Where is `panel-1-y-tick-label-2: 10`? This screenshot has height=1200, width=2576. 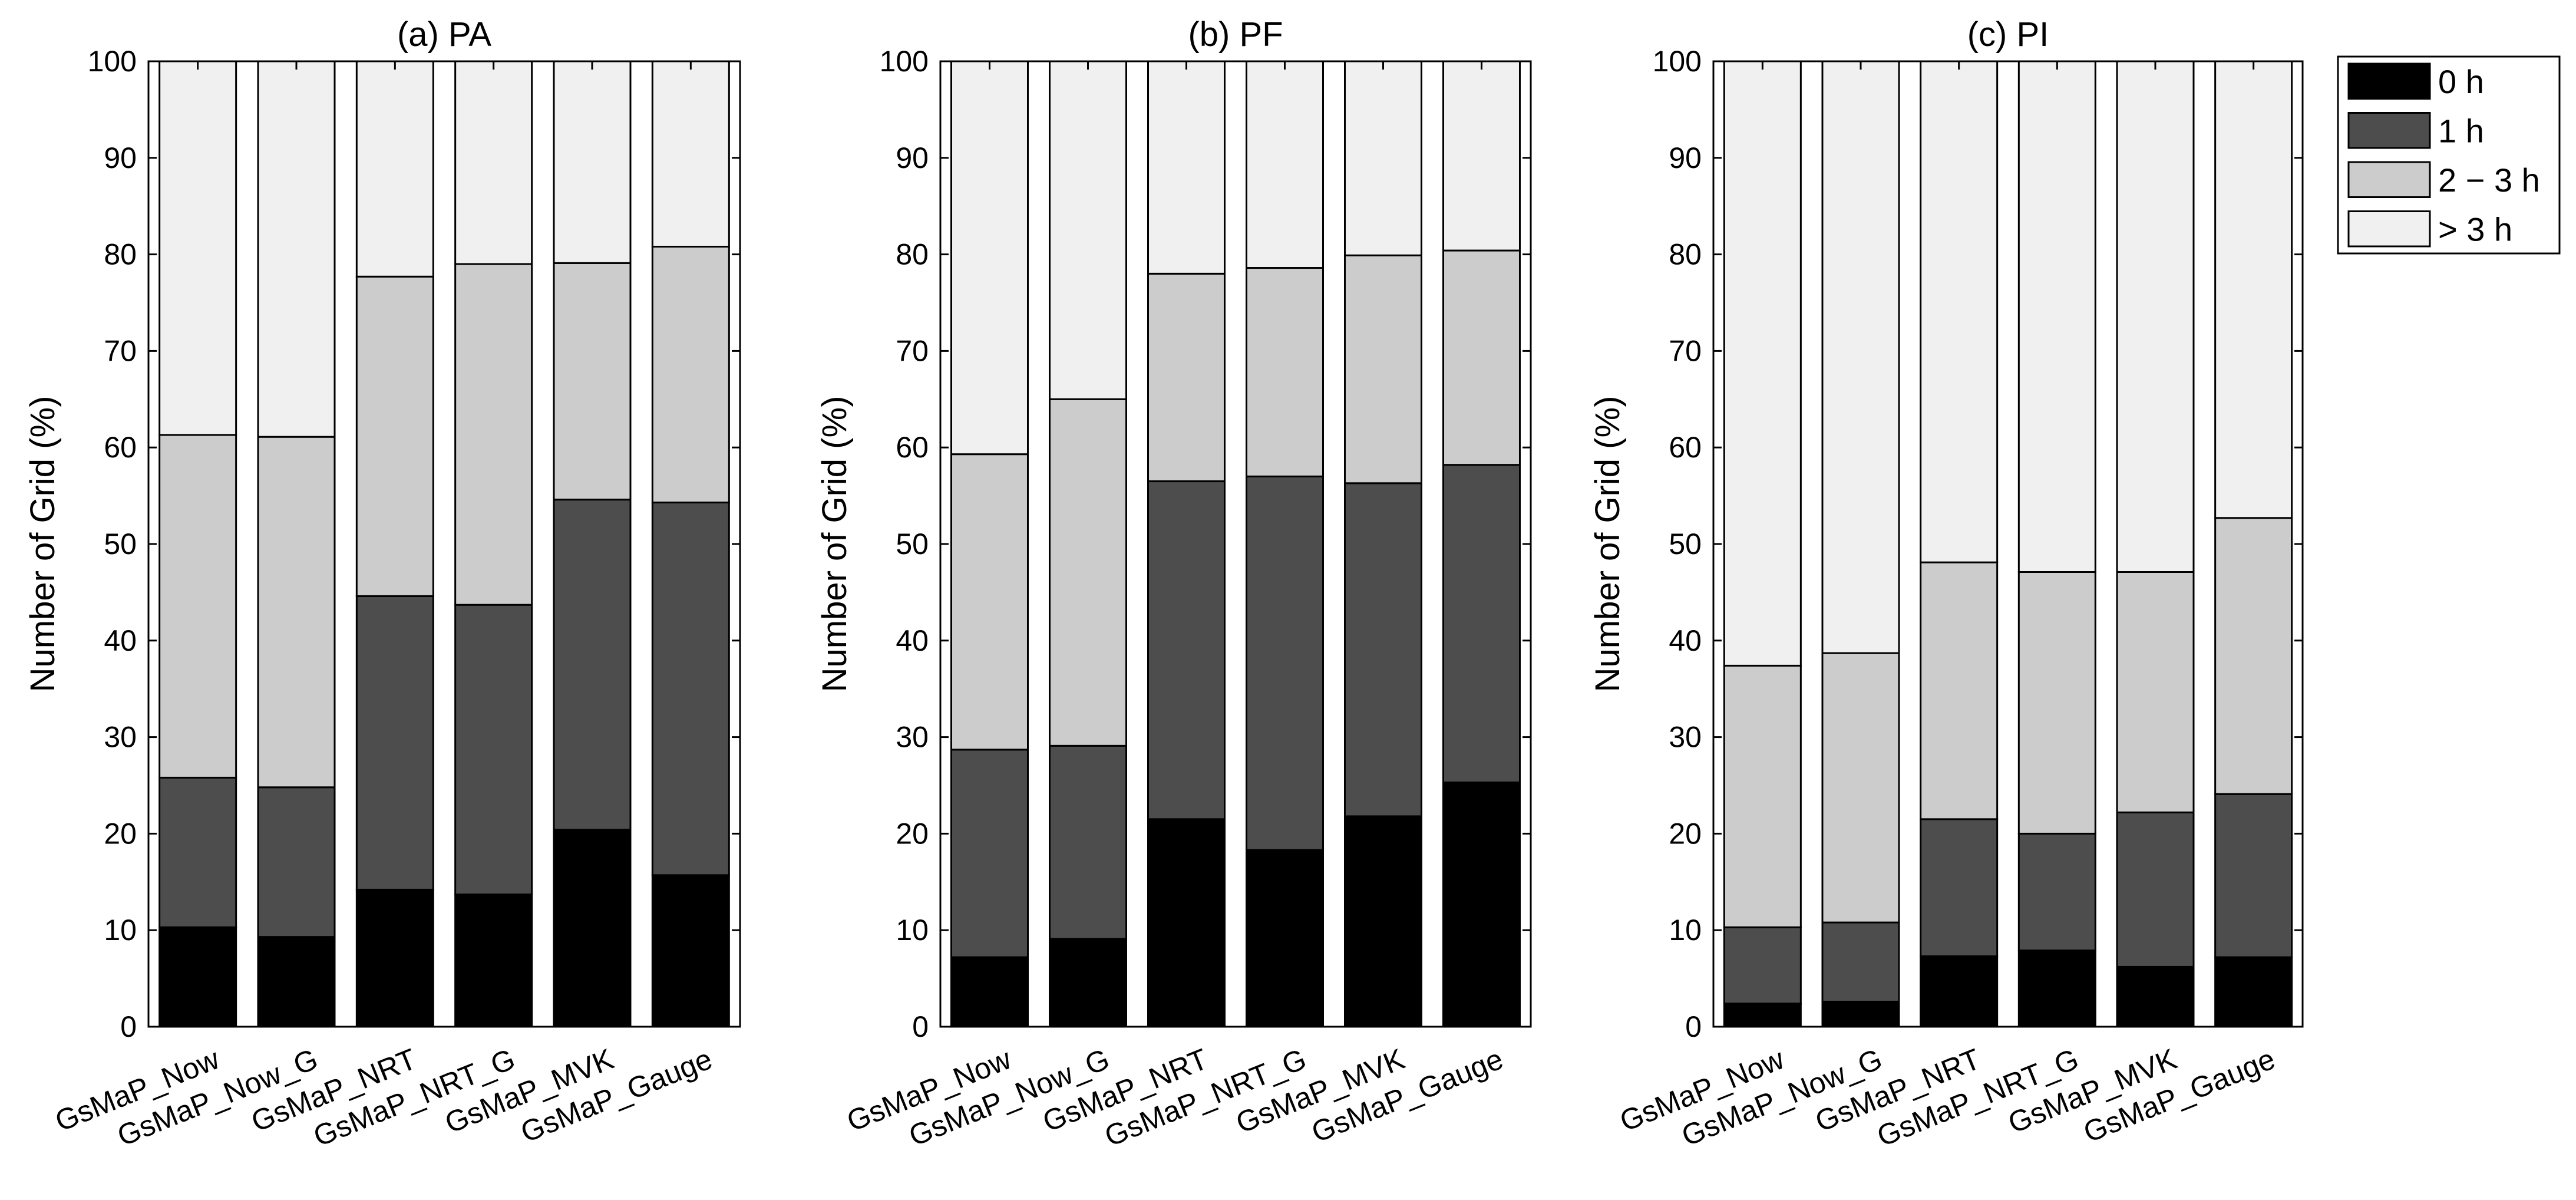
panel-1-y-tick-label-2: 10 is located at coordinates (120, 931).